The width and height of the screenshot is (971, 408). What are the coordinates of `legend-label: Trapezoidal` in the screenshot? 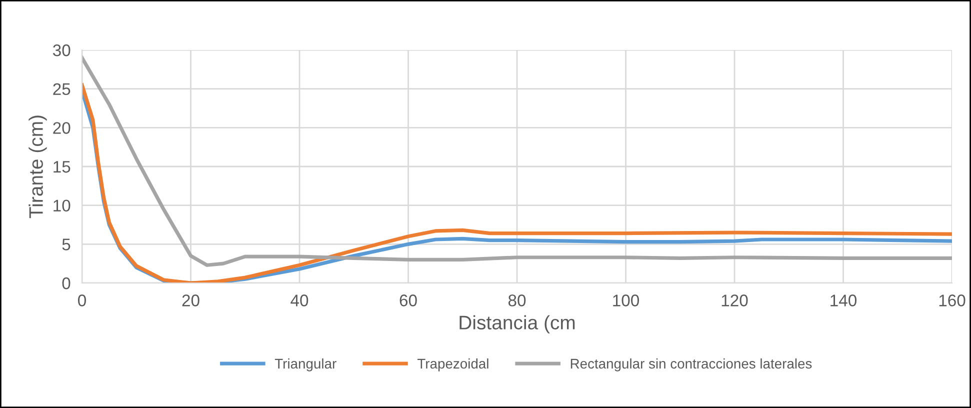 It's located at (452, 365).